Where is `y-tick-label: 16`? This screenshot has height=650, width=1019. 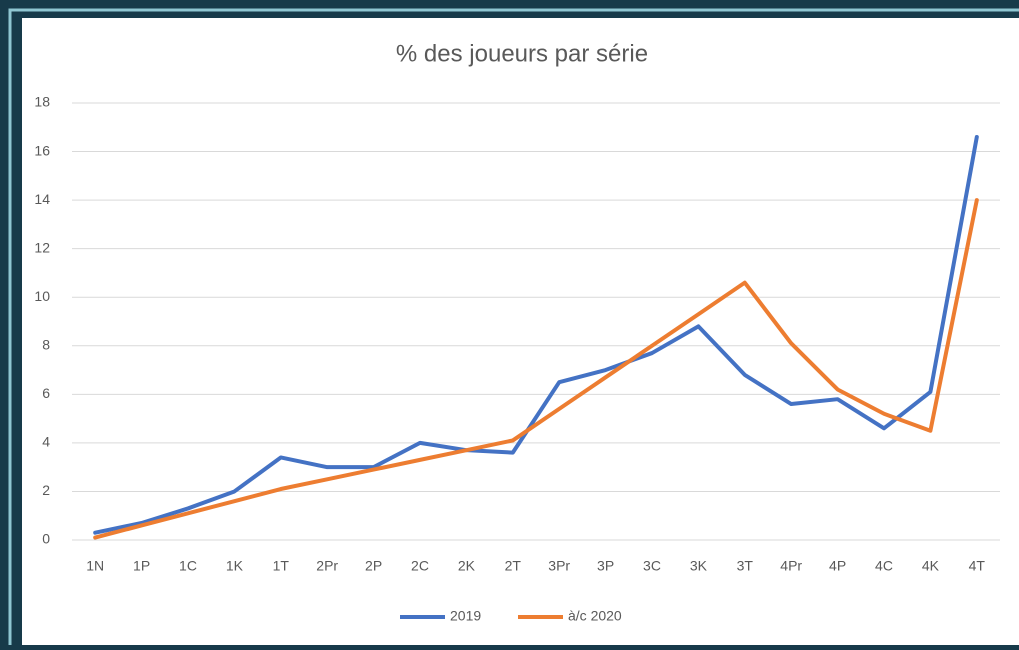
y-tick-label: 16 is located at coordinates (42, 150).